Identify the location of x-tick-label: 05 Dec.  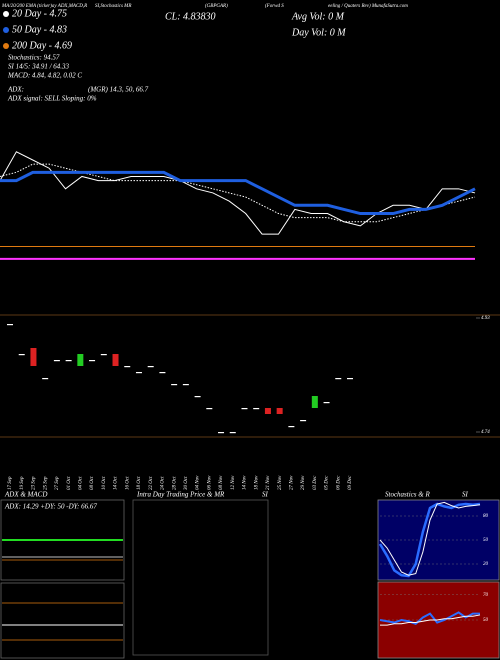
(327, 482).